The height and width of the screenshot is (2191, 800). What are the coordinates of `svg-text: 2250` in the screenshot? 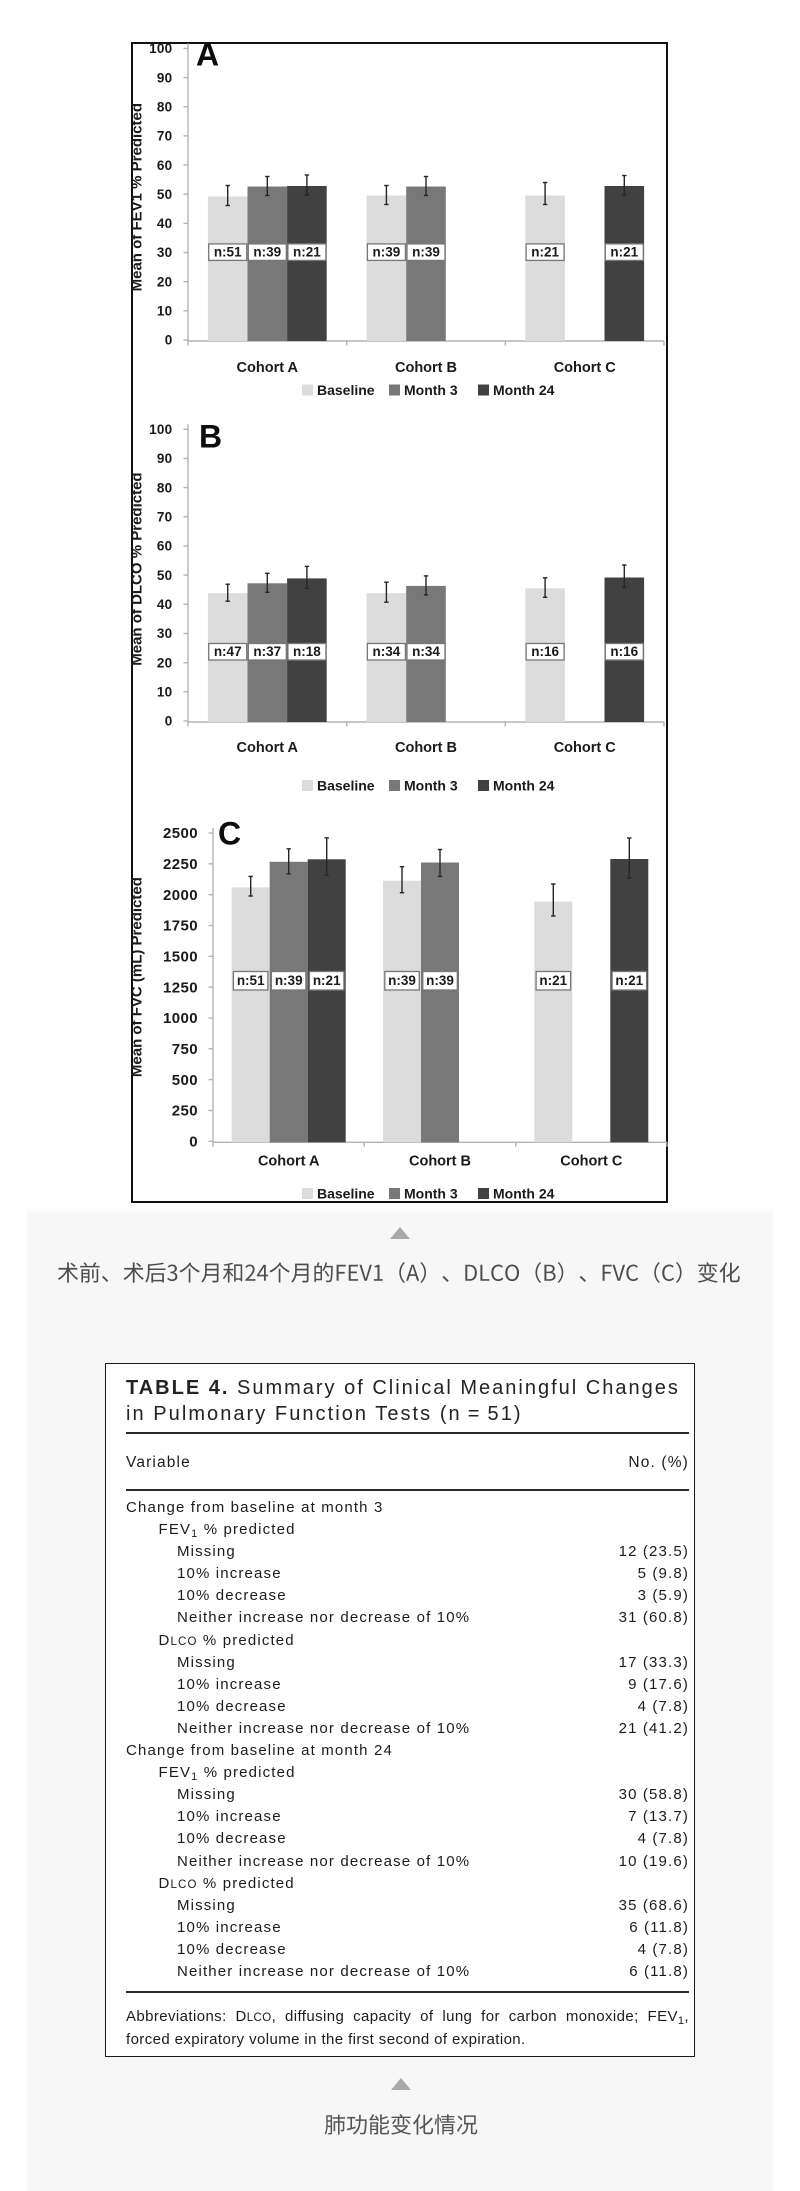 It's located at (180, 864).